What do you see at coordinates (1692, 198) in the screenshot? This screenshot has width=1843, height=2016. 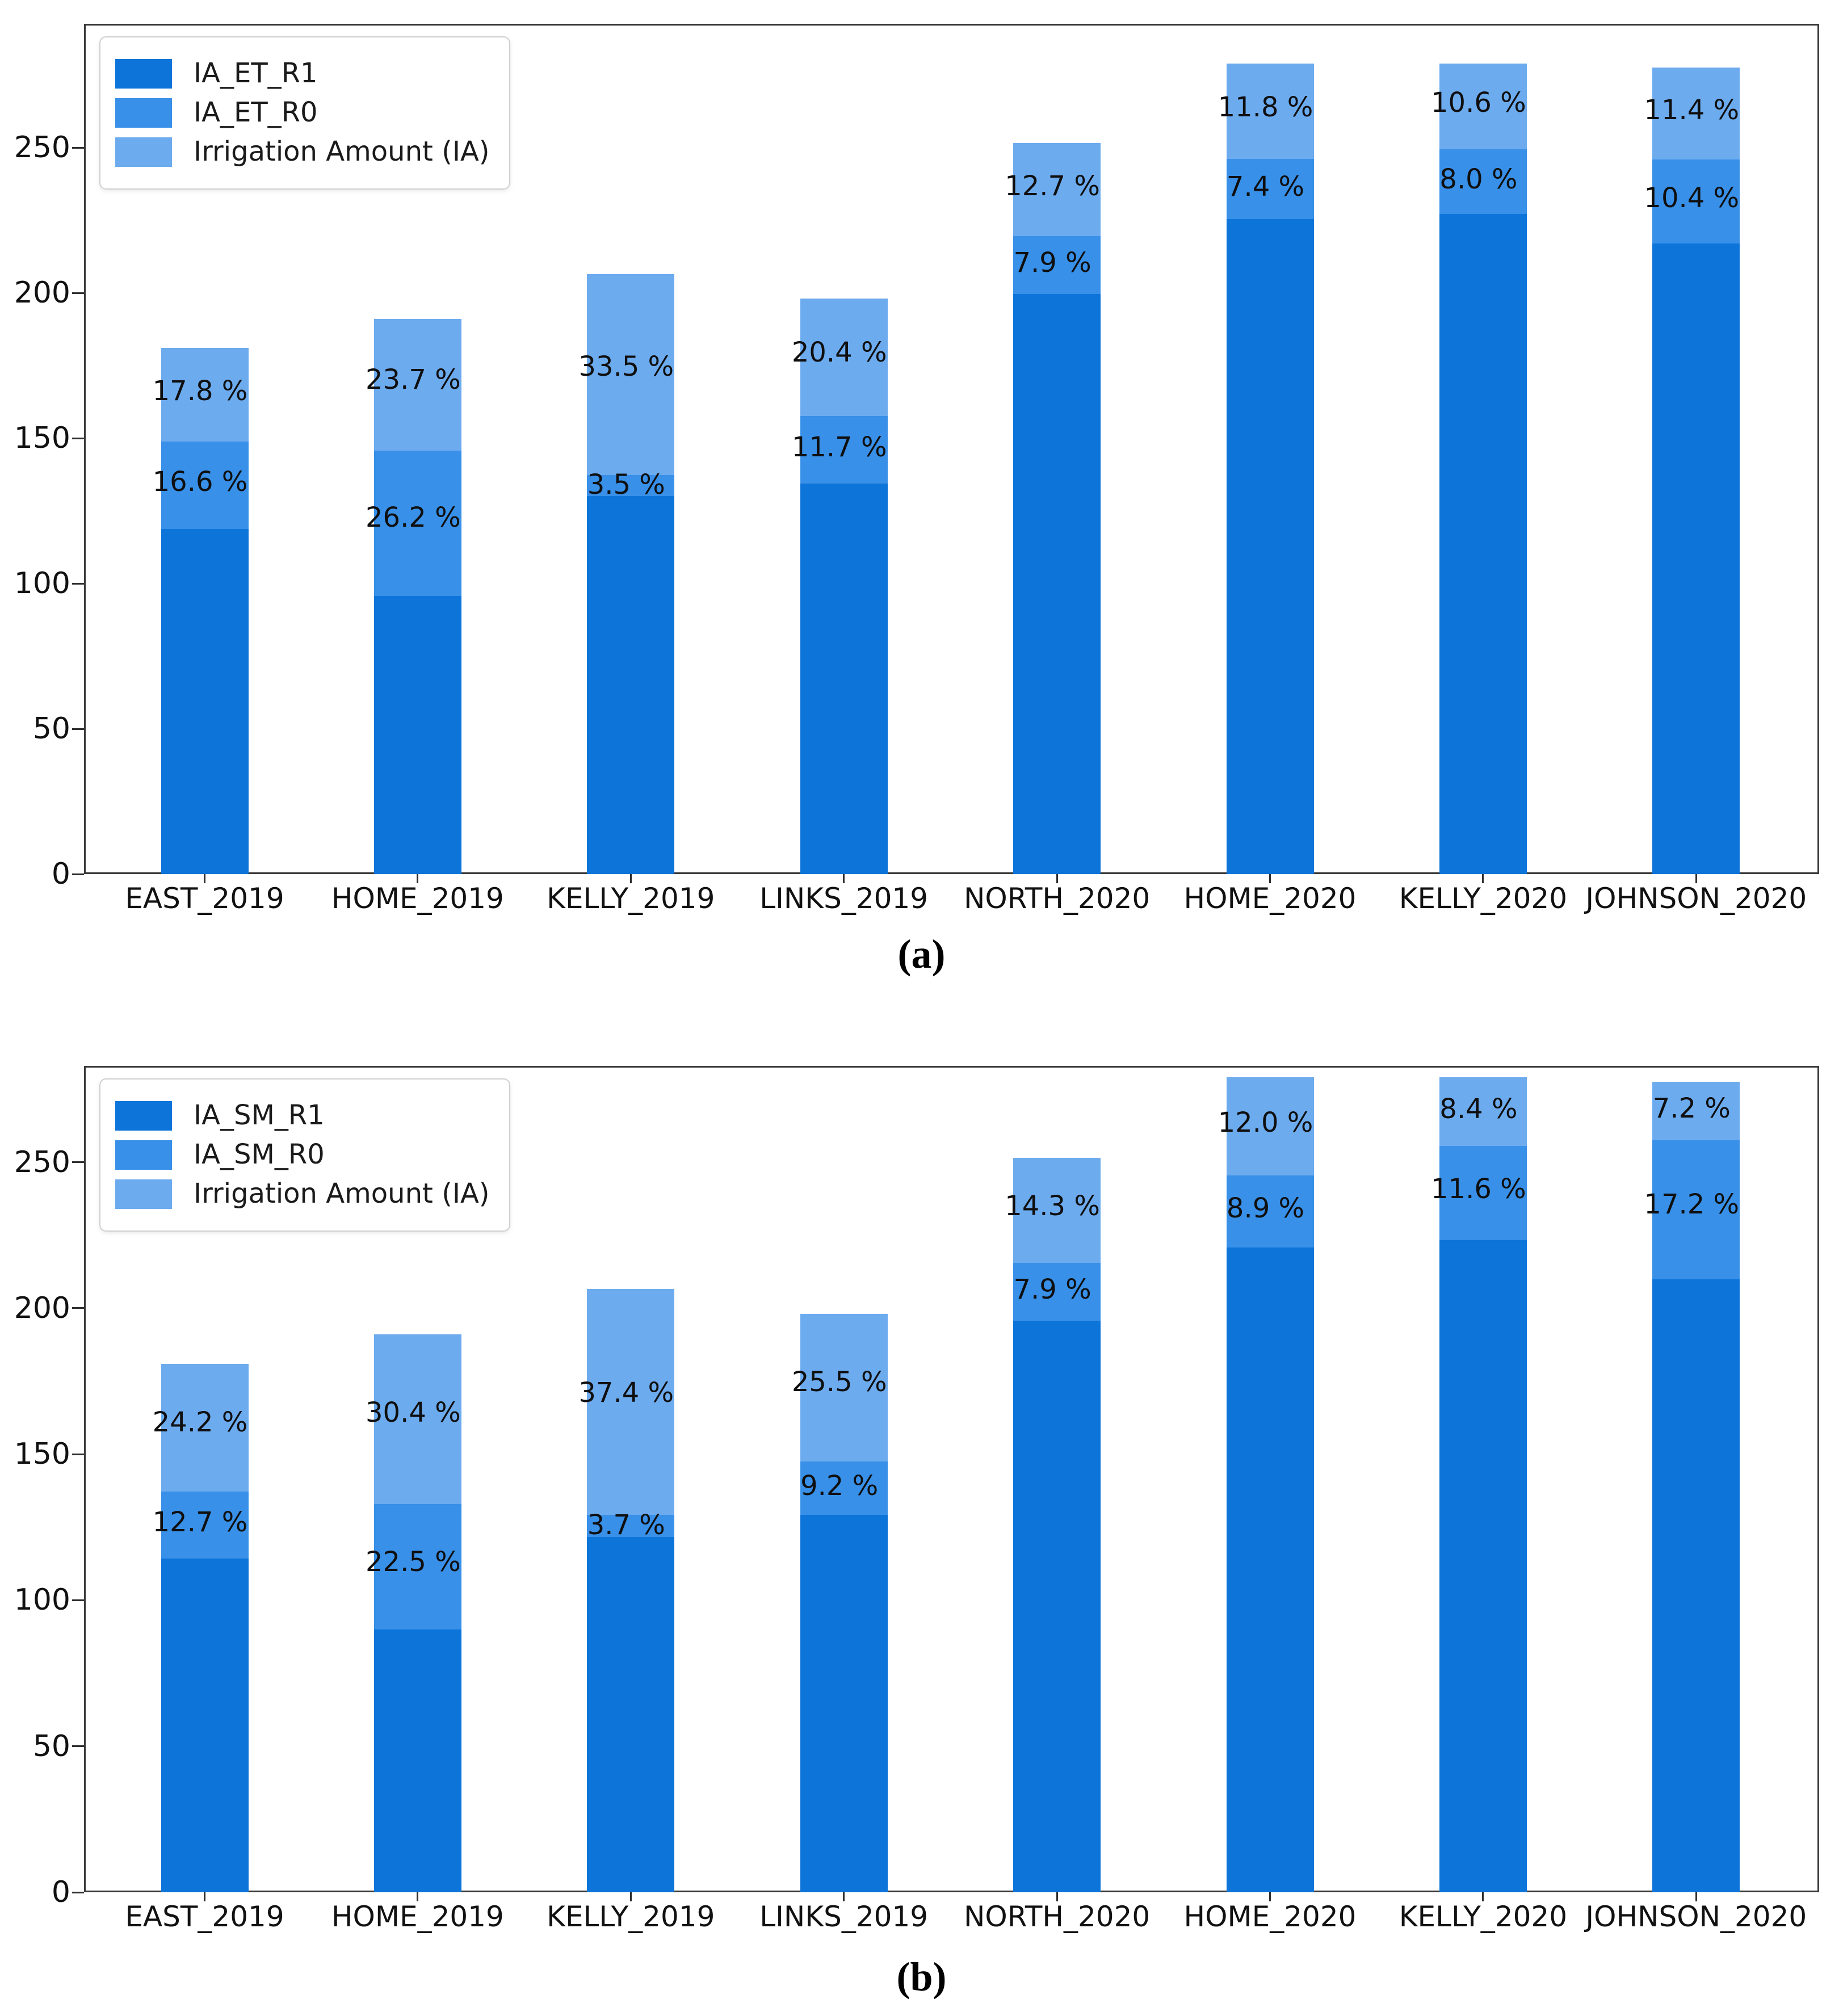 I see `pct-label-mid-segment: 10.4 %` at bounding box center [1692, 198].